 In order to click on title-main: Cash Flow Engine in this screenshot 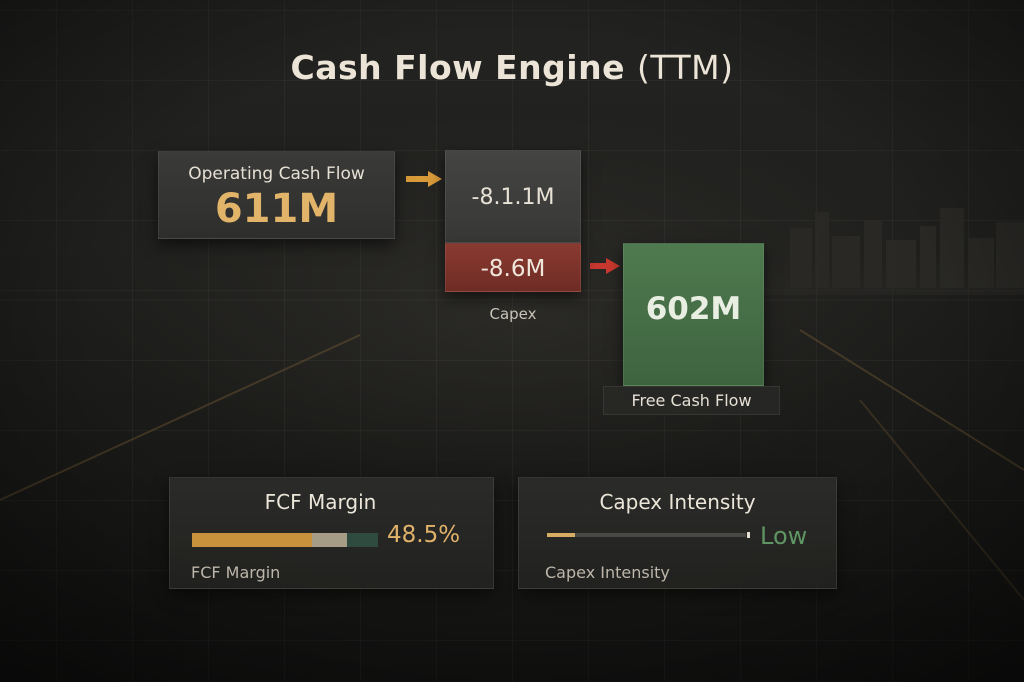, I will do `click(457, 67)`.